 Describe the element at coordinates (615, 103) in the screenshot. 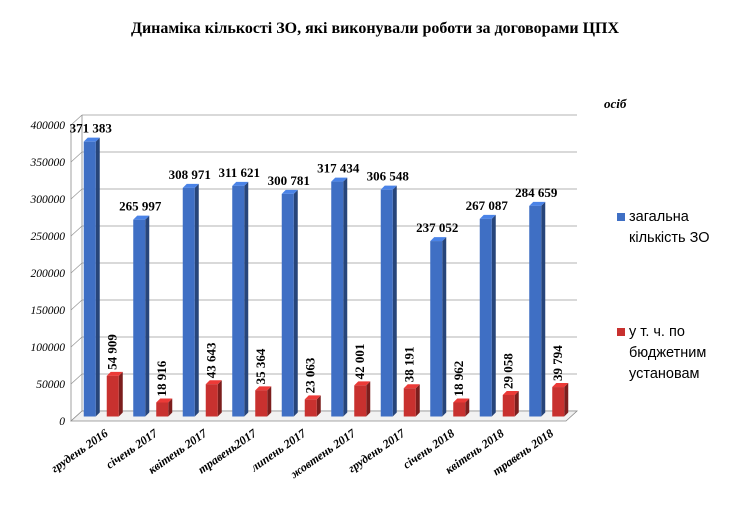

I see `unit-label: осіб` at that location.